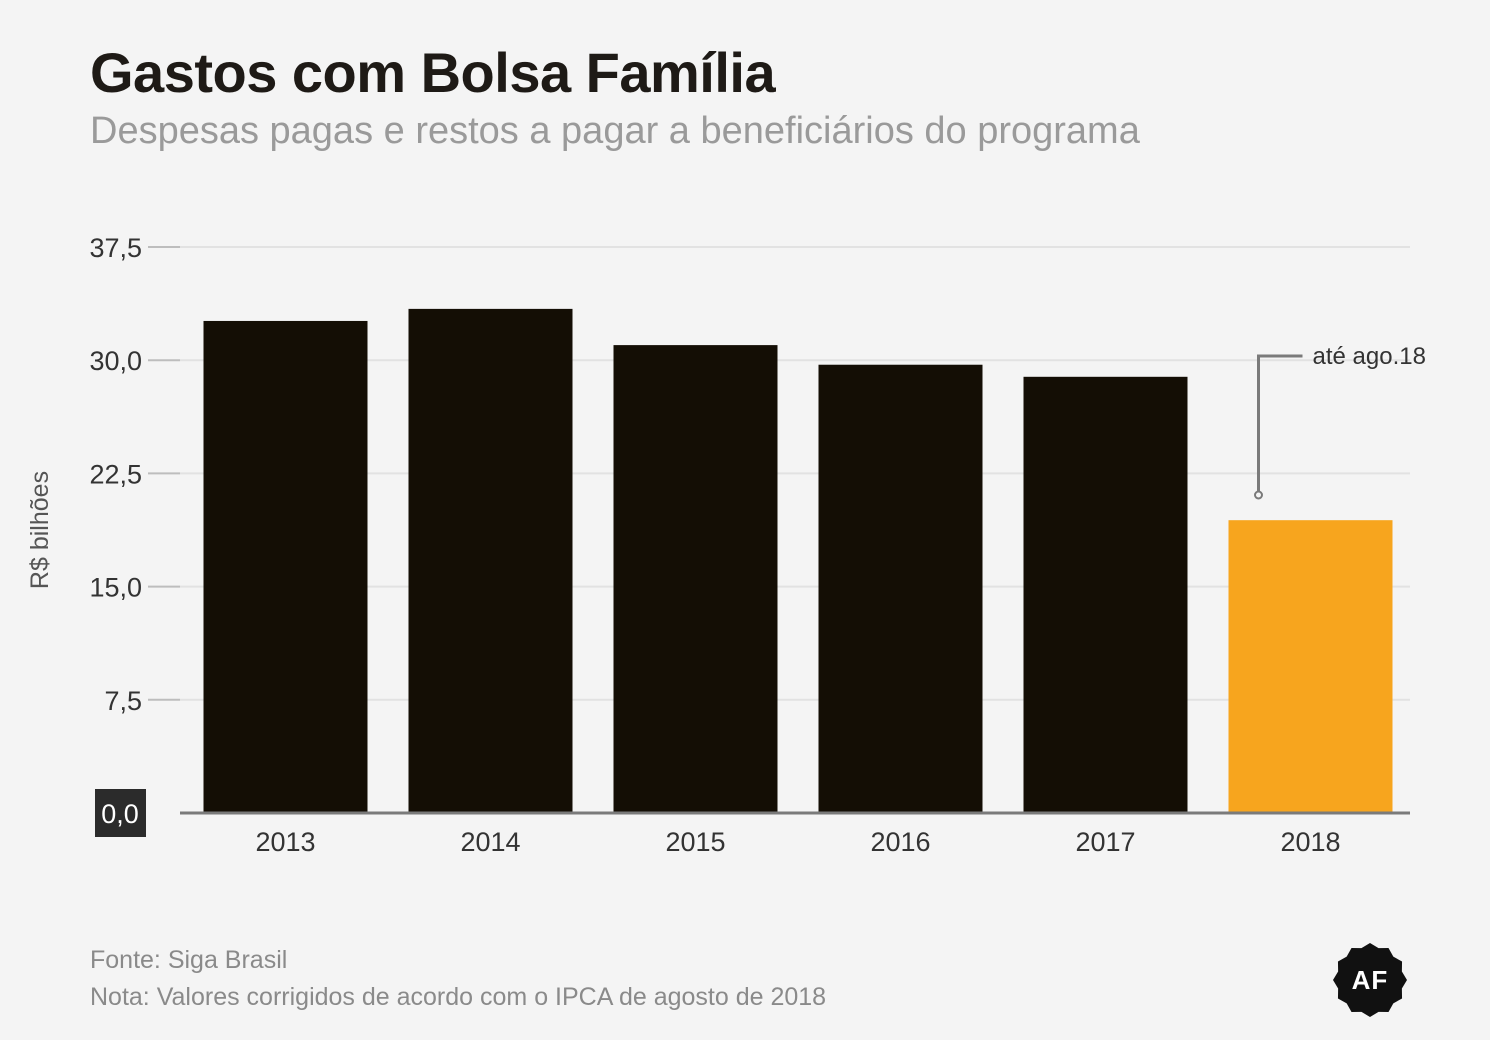 This screenshot has height=1040, width=1490. What do you see at coordinates (1369, 356) in the screenshot?
I see `annotation-label: até ago.18` at bounding box center [1369, 356].